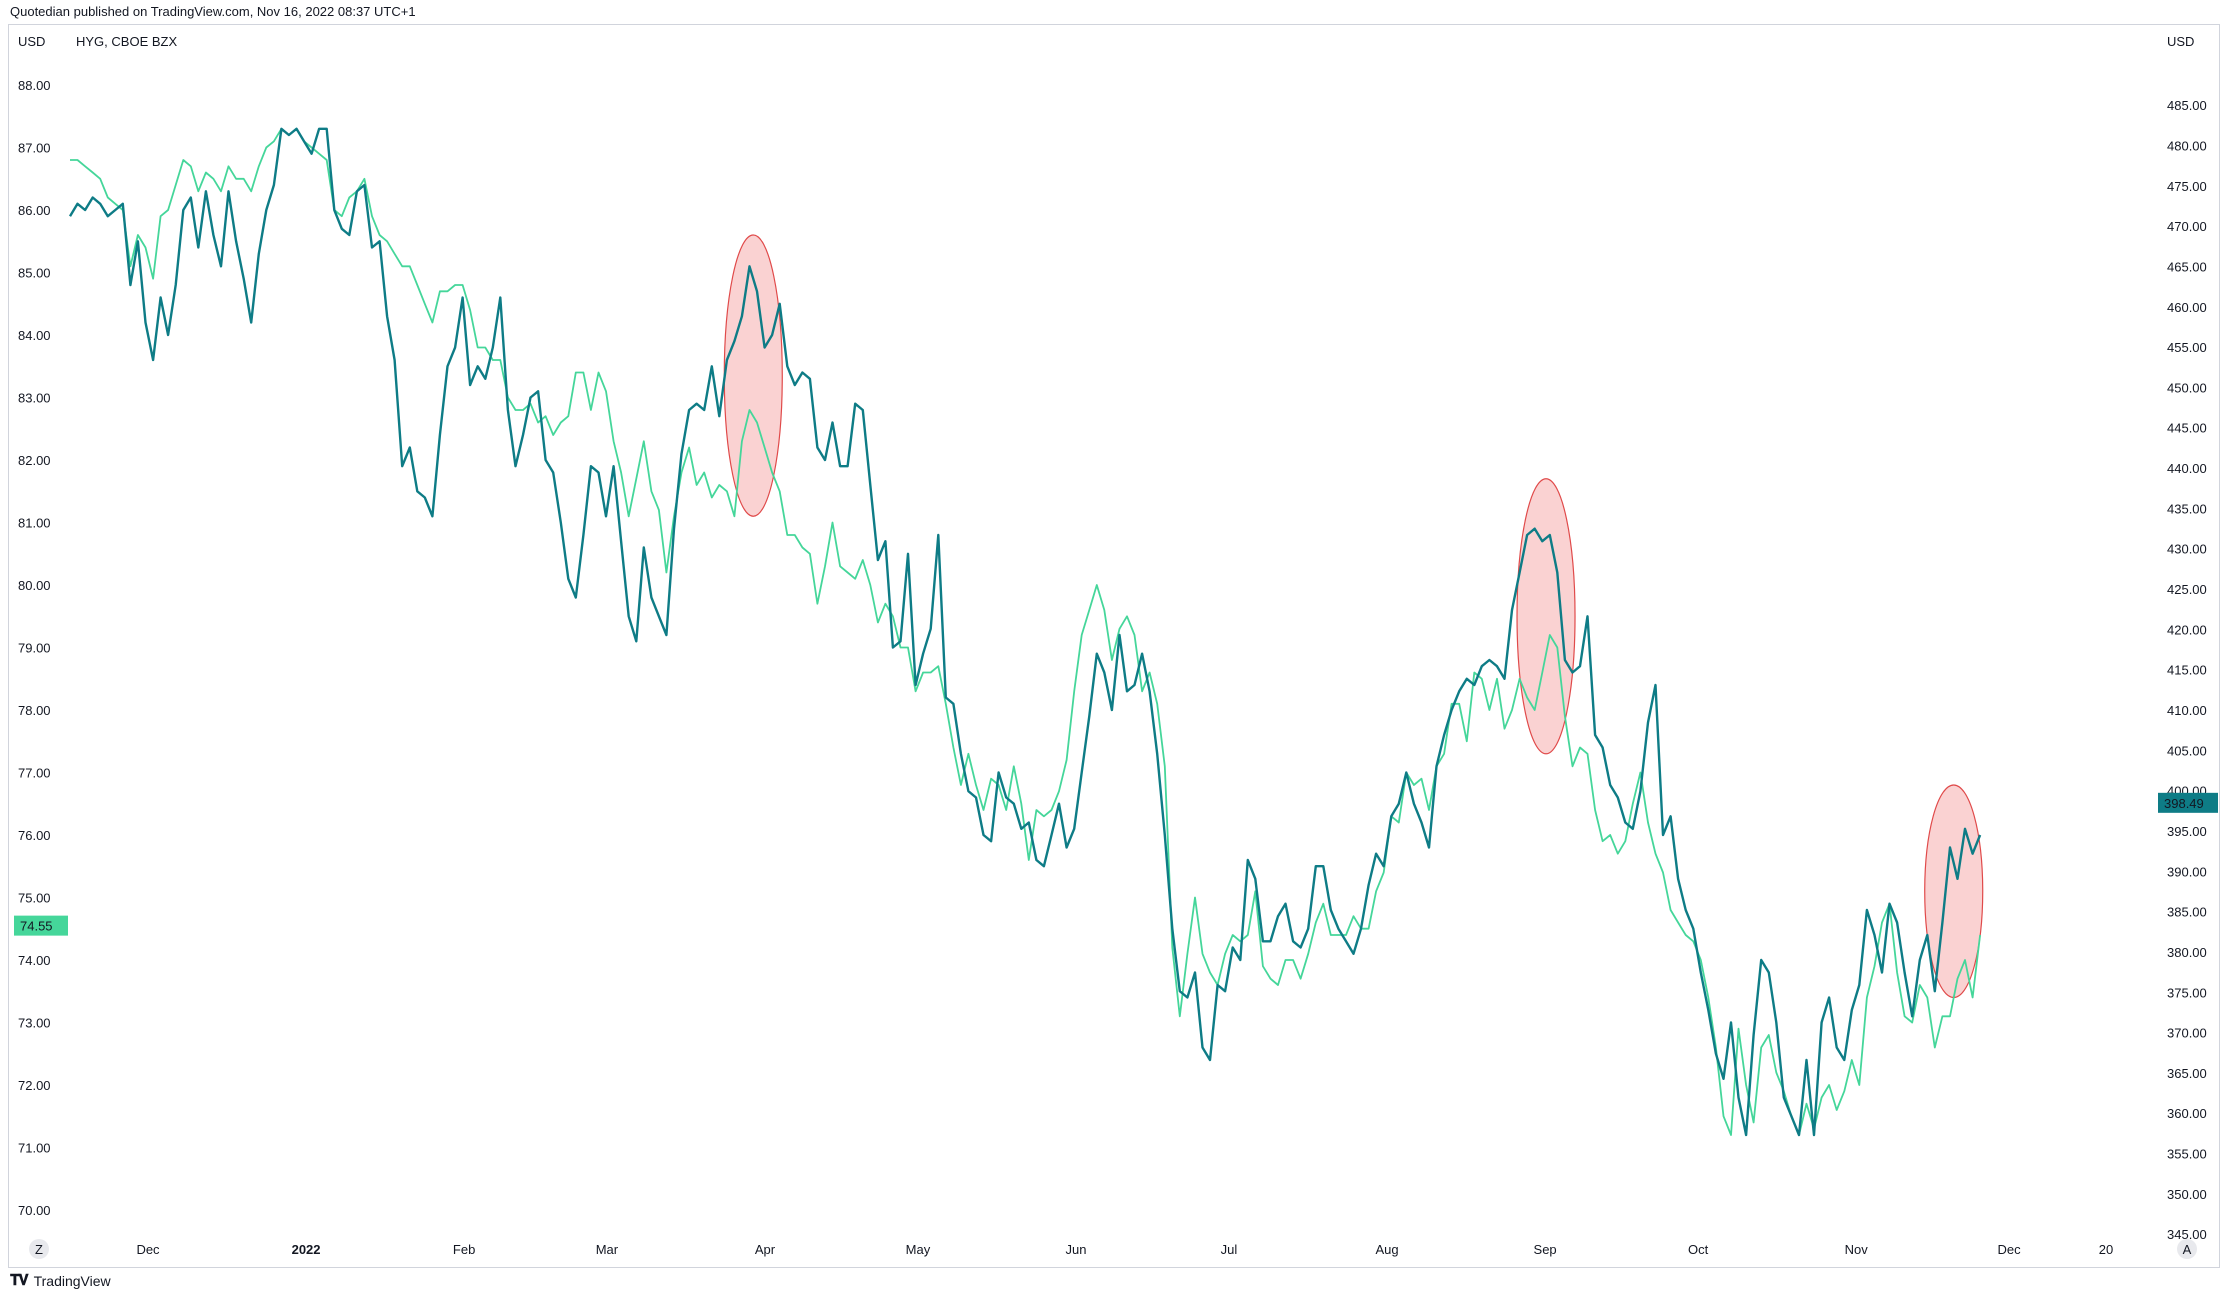 This screenshot has height=1300, width=2230. What do you see at coordinates (306, 1249) in the screenshot?
I see `x-tick-label: 2022` at bounding box center [306, 1249].